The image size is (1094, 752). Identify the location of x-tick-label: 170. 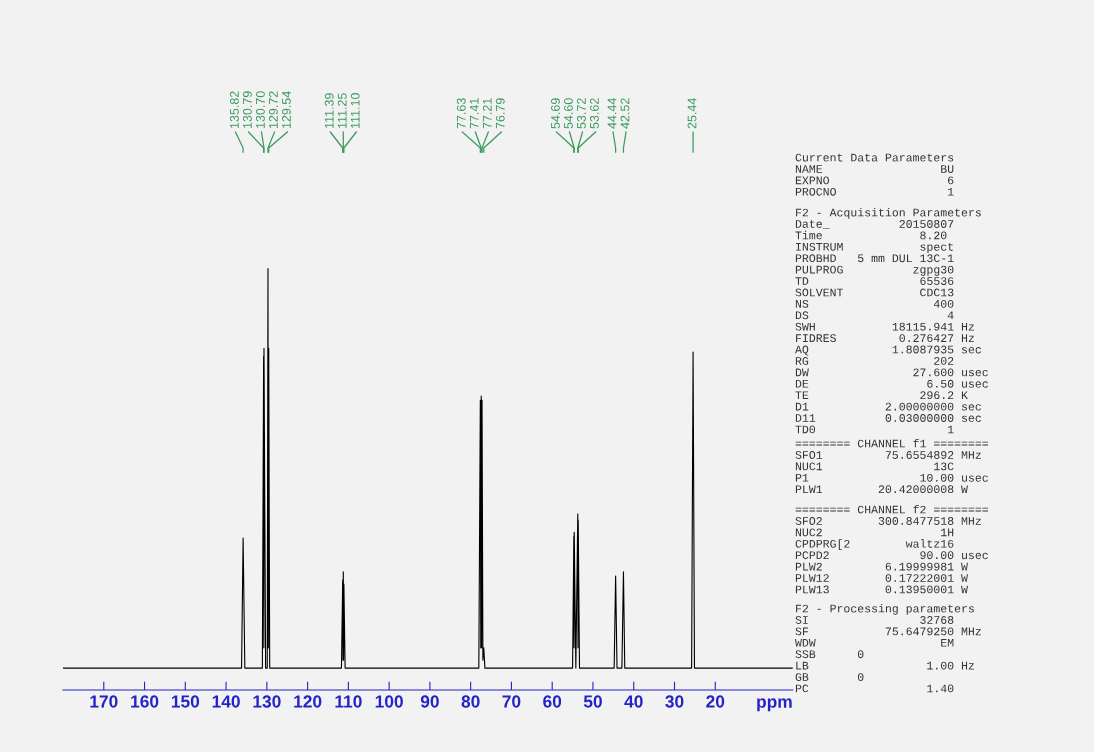
(104, 701).